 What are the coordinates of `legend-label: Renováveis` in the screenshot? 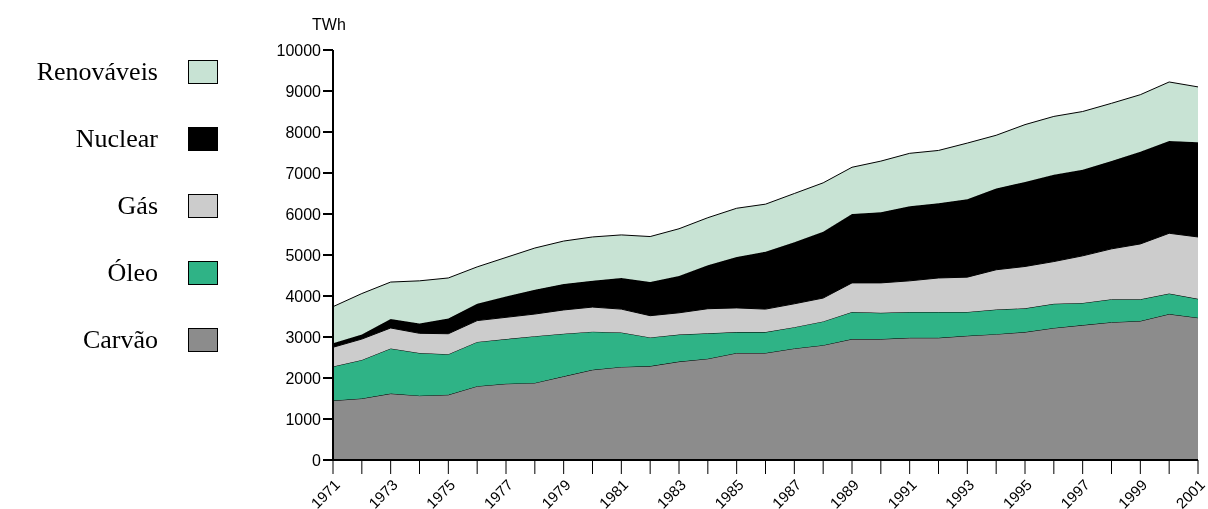 It's located at (97, 71).